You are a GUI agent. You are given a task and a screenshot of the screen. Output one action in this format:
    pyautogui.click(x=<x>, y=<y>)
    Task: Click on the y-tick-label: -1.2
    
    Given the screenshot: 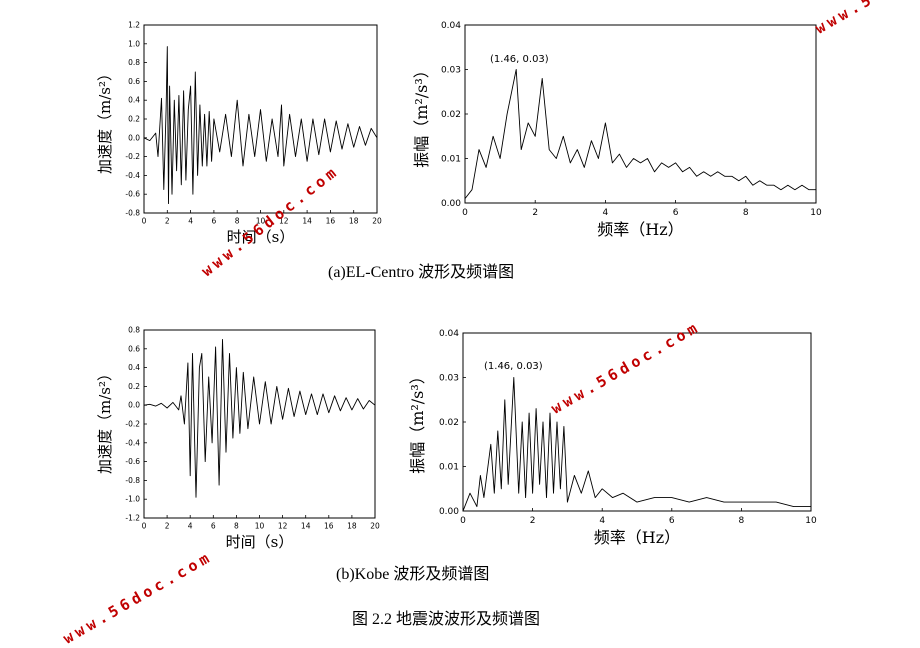 What is the action you would take?
    pyautogui.click(x=132, y=518)
    